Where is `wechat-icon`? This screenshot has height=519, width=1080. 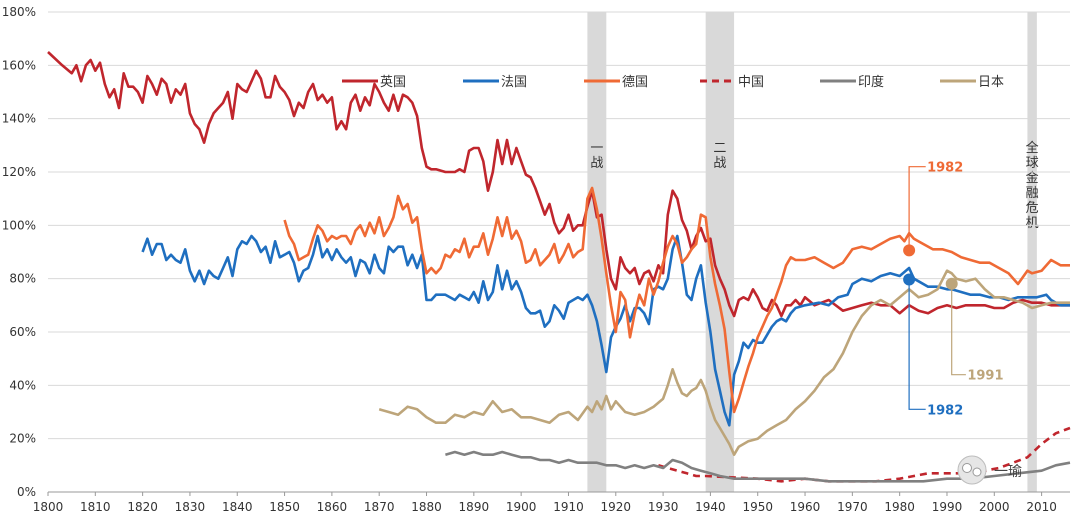 wechat-icon is located at coordinates (972, 470).